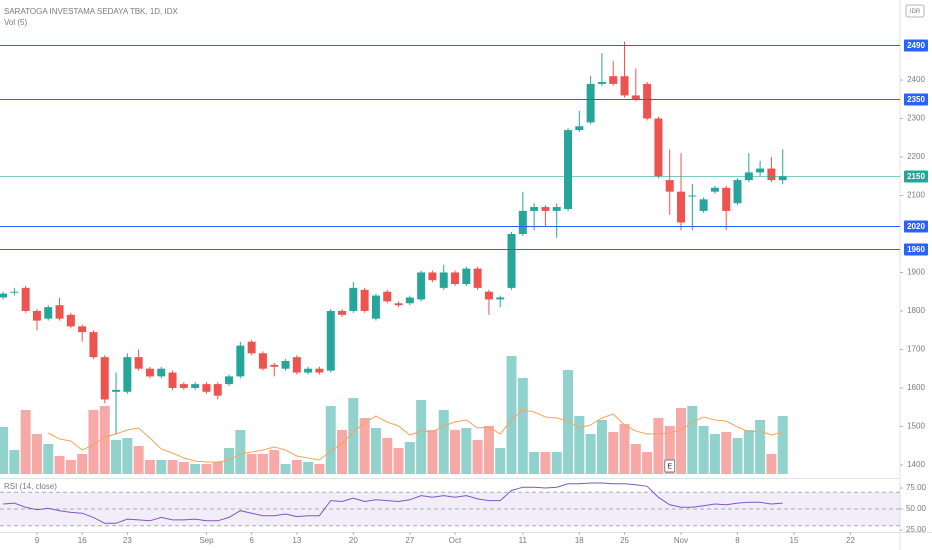  Describe the element at coordinates (127, 540) in the screenshot. I see `x-tick-label: 23` at that location.